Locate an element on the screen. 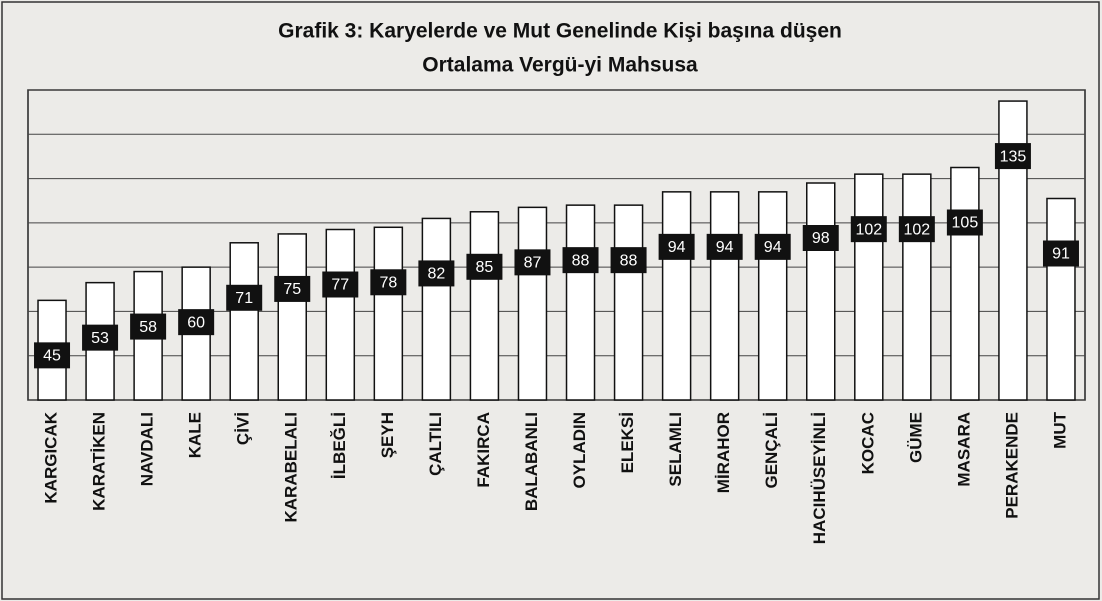 This screenshot has height=601, width=1102. value-label: 75 is located at coordinates (292, 289).